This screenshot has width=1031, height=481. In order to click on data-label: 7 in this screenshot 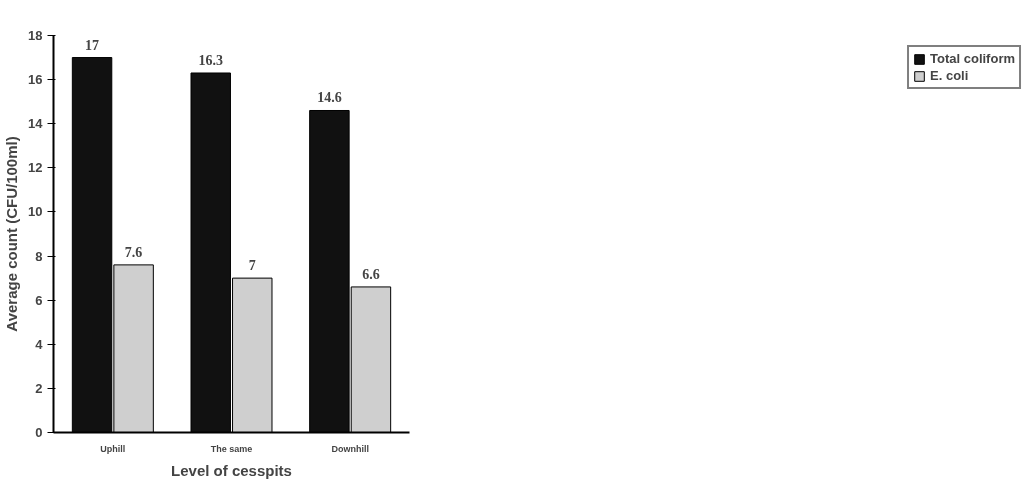, I will do `click(252, 266)`.